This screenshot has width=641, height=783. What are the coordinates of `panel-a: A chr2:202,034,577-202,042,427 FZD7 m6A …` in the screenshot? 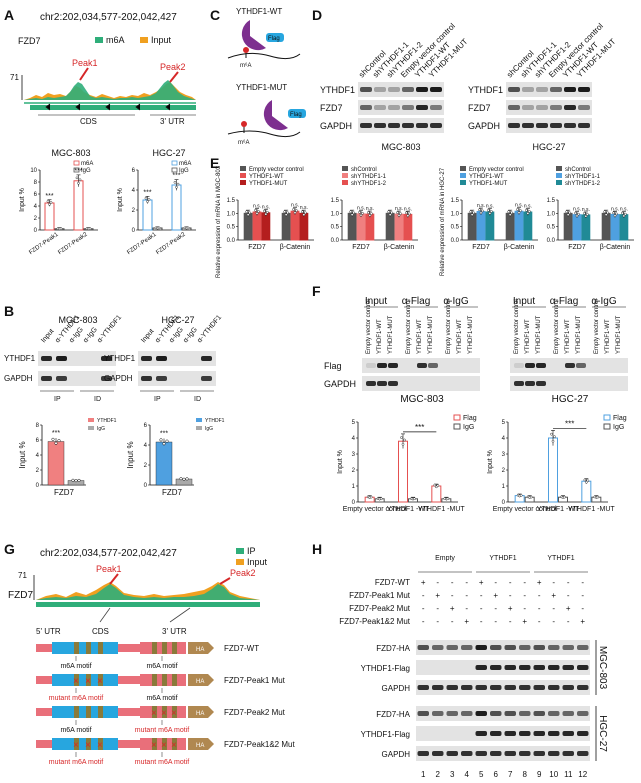 It's located at (100, 131).